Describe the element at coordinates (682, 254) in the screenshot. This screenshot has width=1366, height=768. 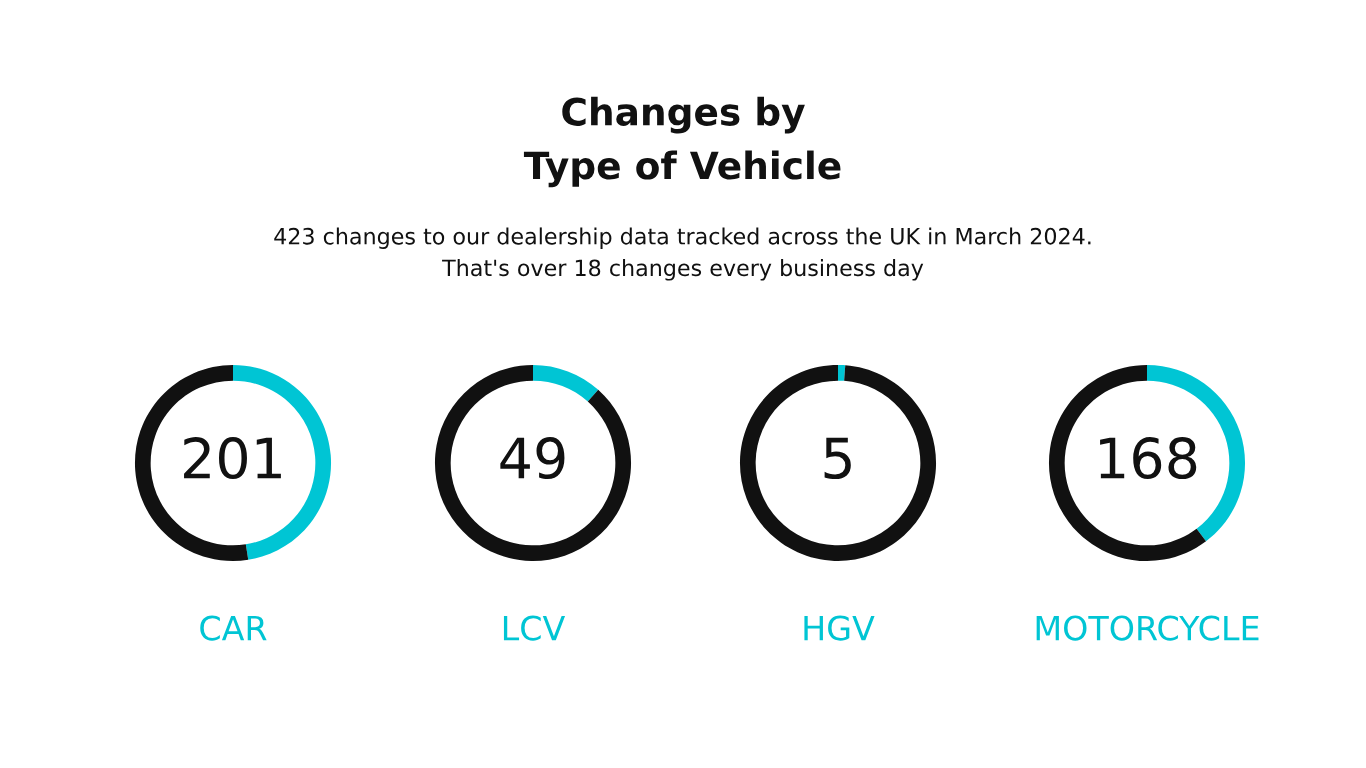
I see `text: 423 changes to our dealership data tracked across the UK in March 2024. That's over 18 changes every business day` at that location.